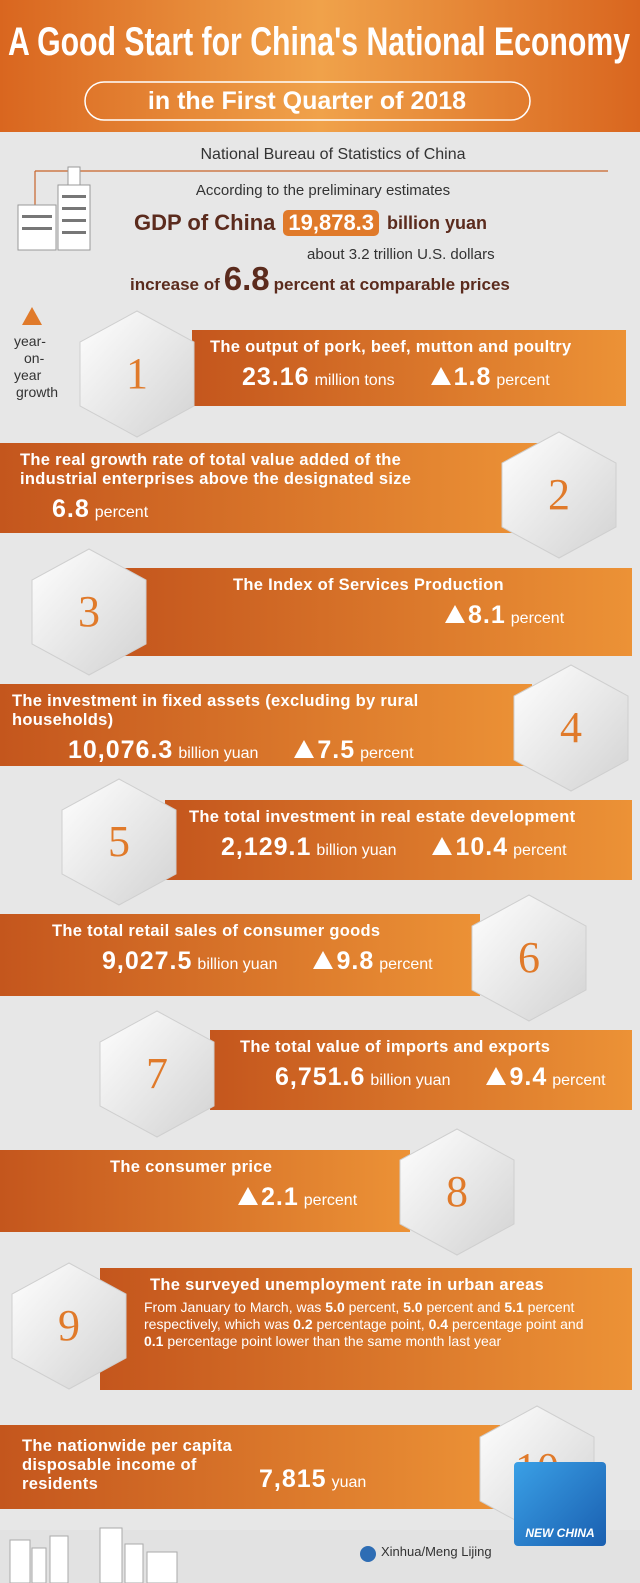 The image size is (640, 1583). What do you see at coordinates (373, 961) in the screenshot?
I see `item-growth: 9.8 percent` at bounding box center [373, 961].